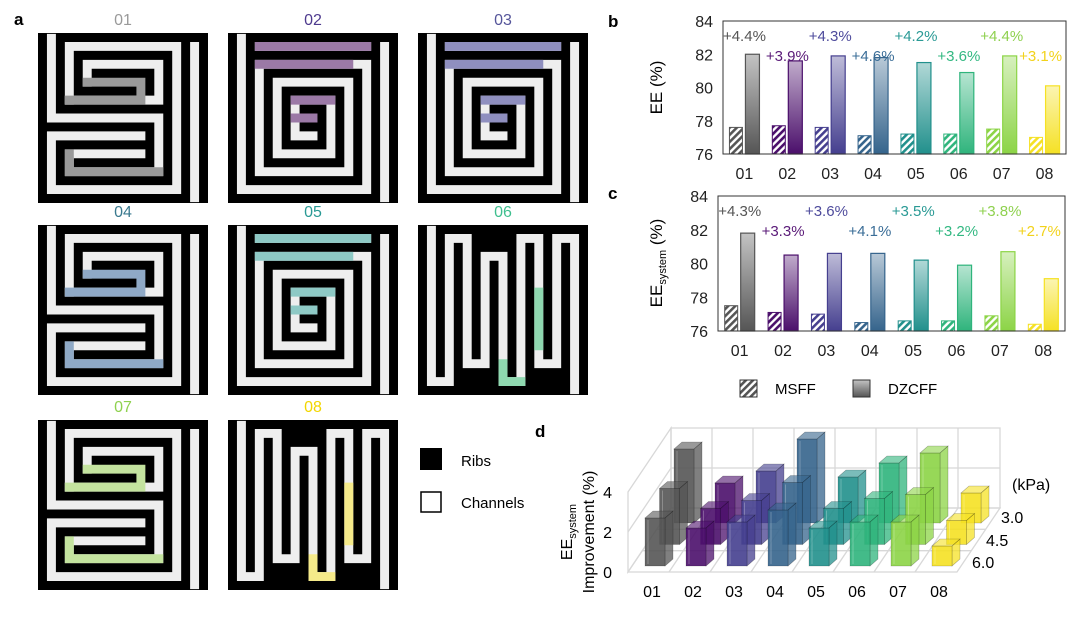 Image resolution: width=1080 pixels, height=623 pixels. What do you see at coordinates (431, 502) in the screenshot?
I see `channels-swatch` at bounding box center [431, 502].